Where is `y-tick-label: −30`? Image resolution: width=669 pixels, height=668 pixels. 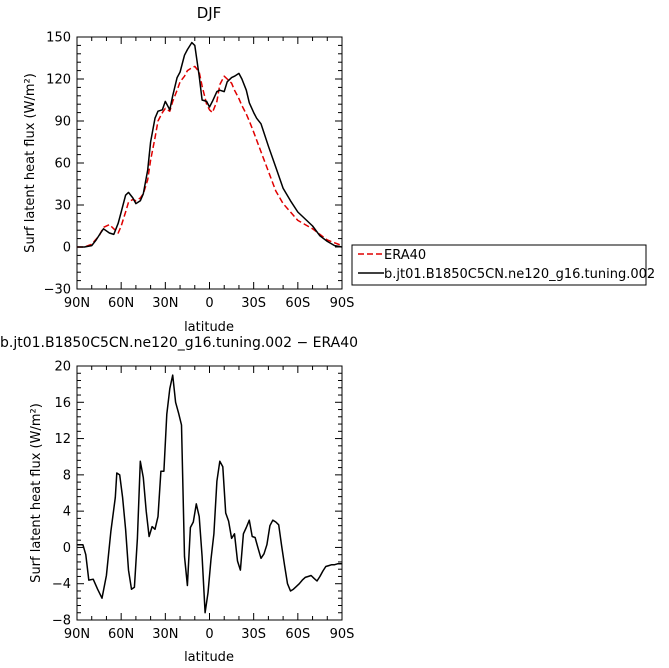
y-tick-label: −30 is located at coordinates (57, 290).